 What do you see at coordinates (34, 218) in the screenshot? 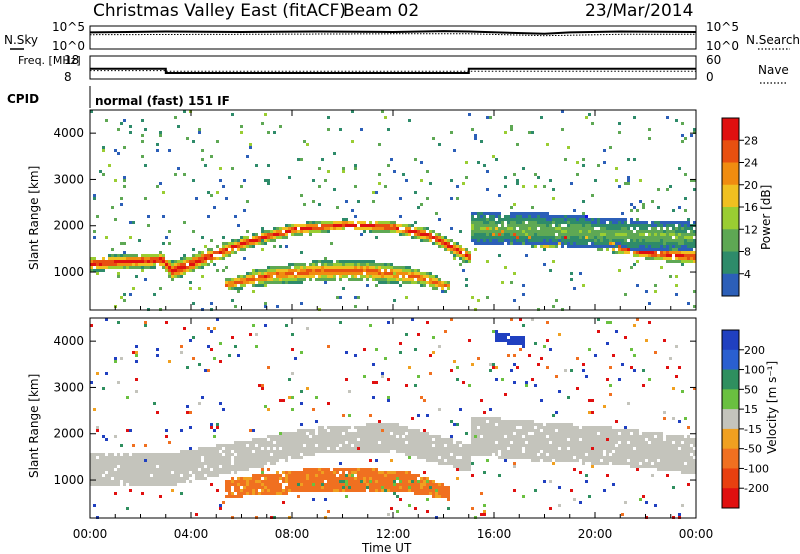
I see `power-ylabel: Slant Range [km]` at bounding box center [34, 218].